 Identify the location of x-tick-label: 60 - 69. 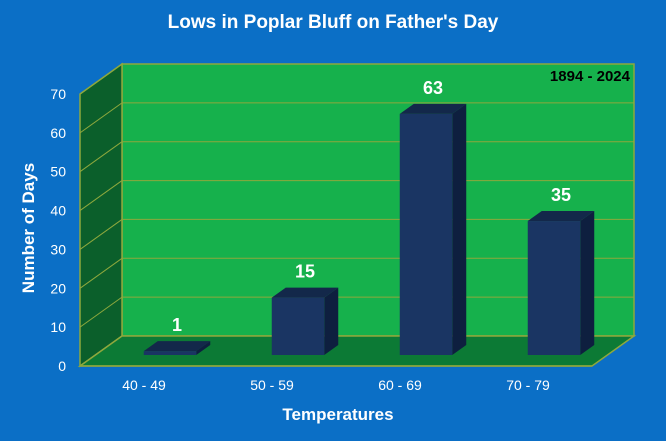
(400, 385).